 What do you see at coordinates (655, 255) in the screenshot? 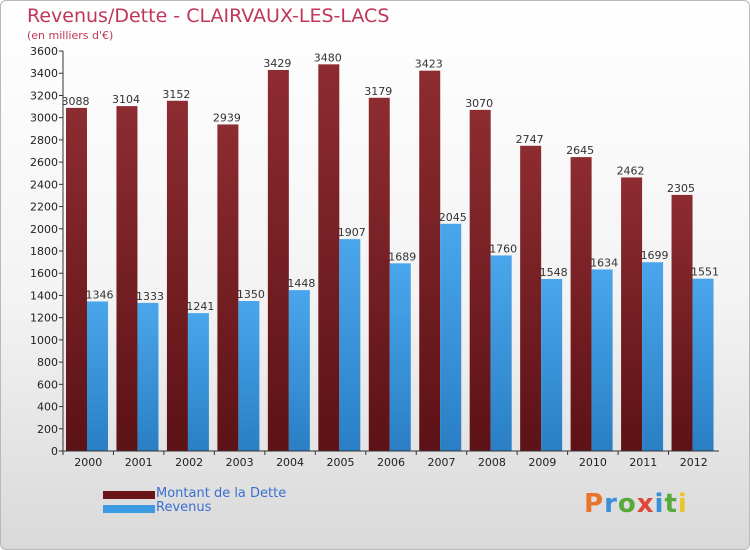
I see `data-label-revenue-2011: 1699` at bounding box center [655, 255].